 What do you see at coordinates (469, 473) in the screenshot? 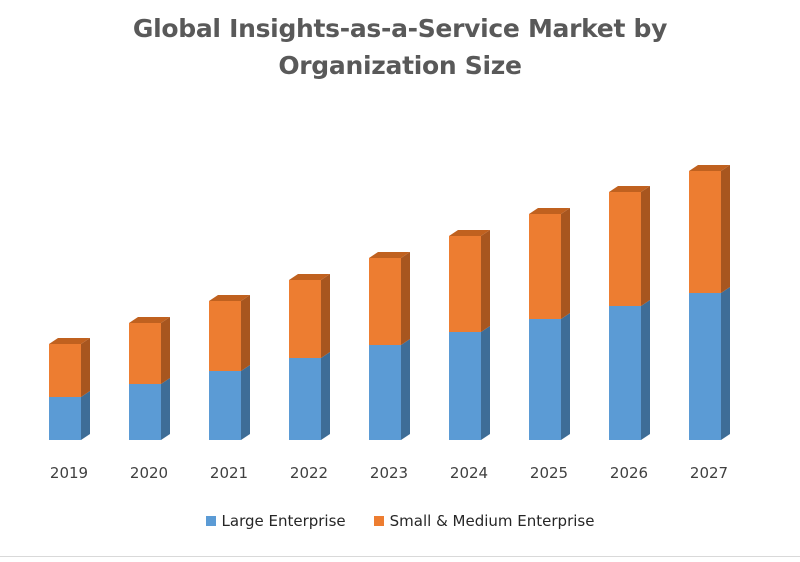
I see `x-tick-label-2024: 2024` at bounding box center [469, 473].